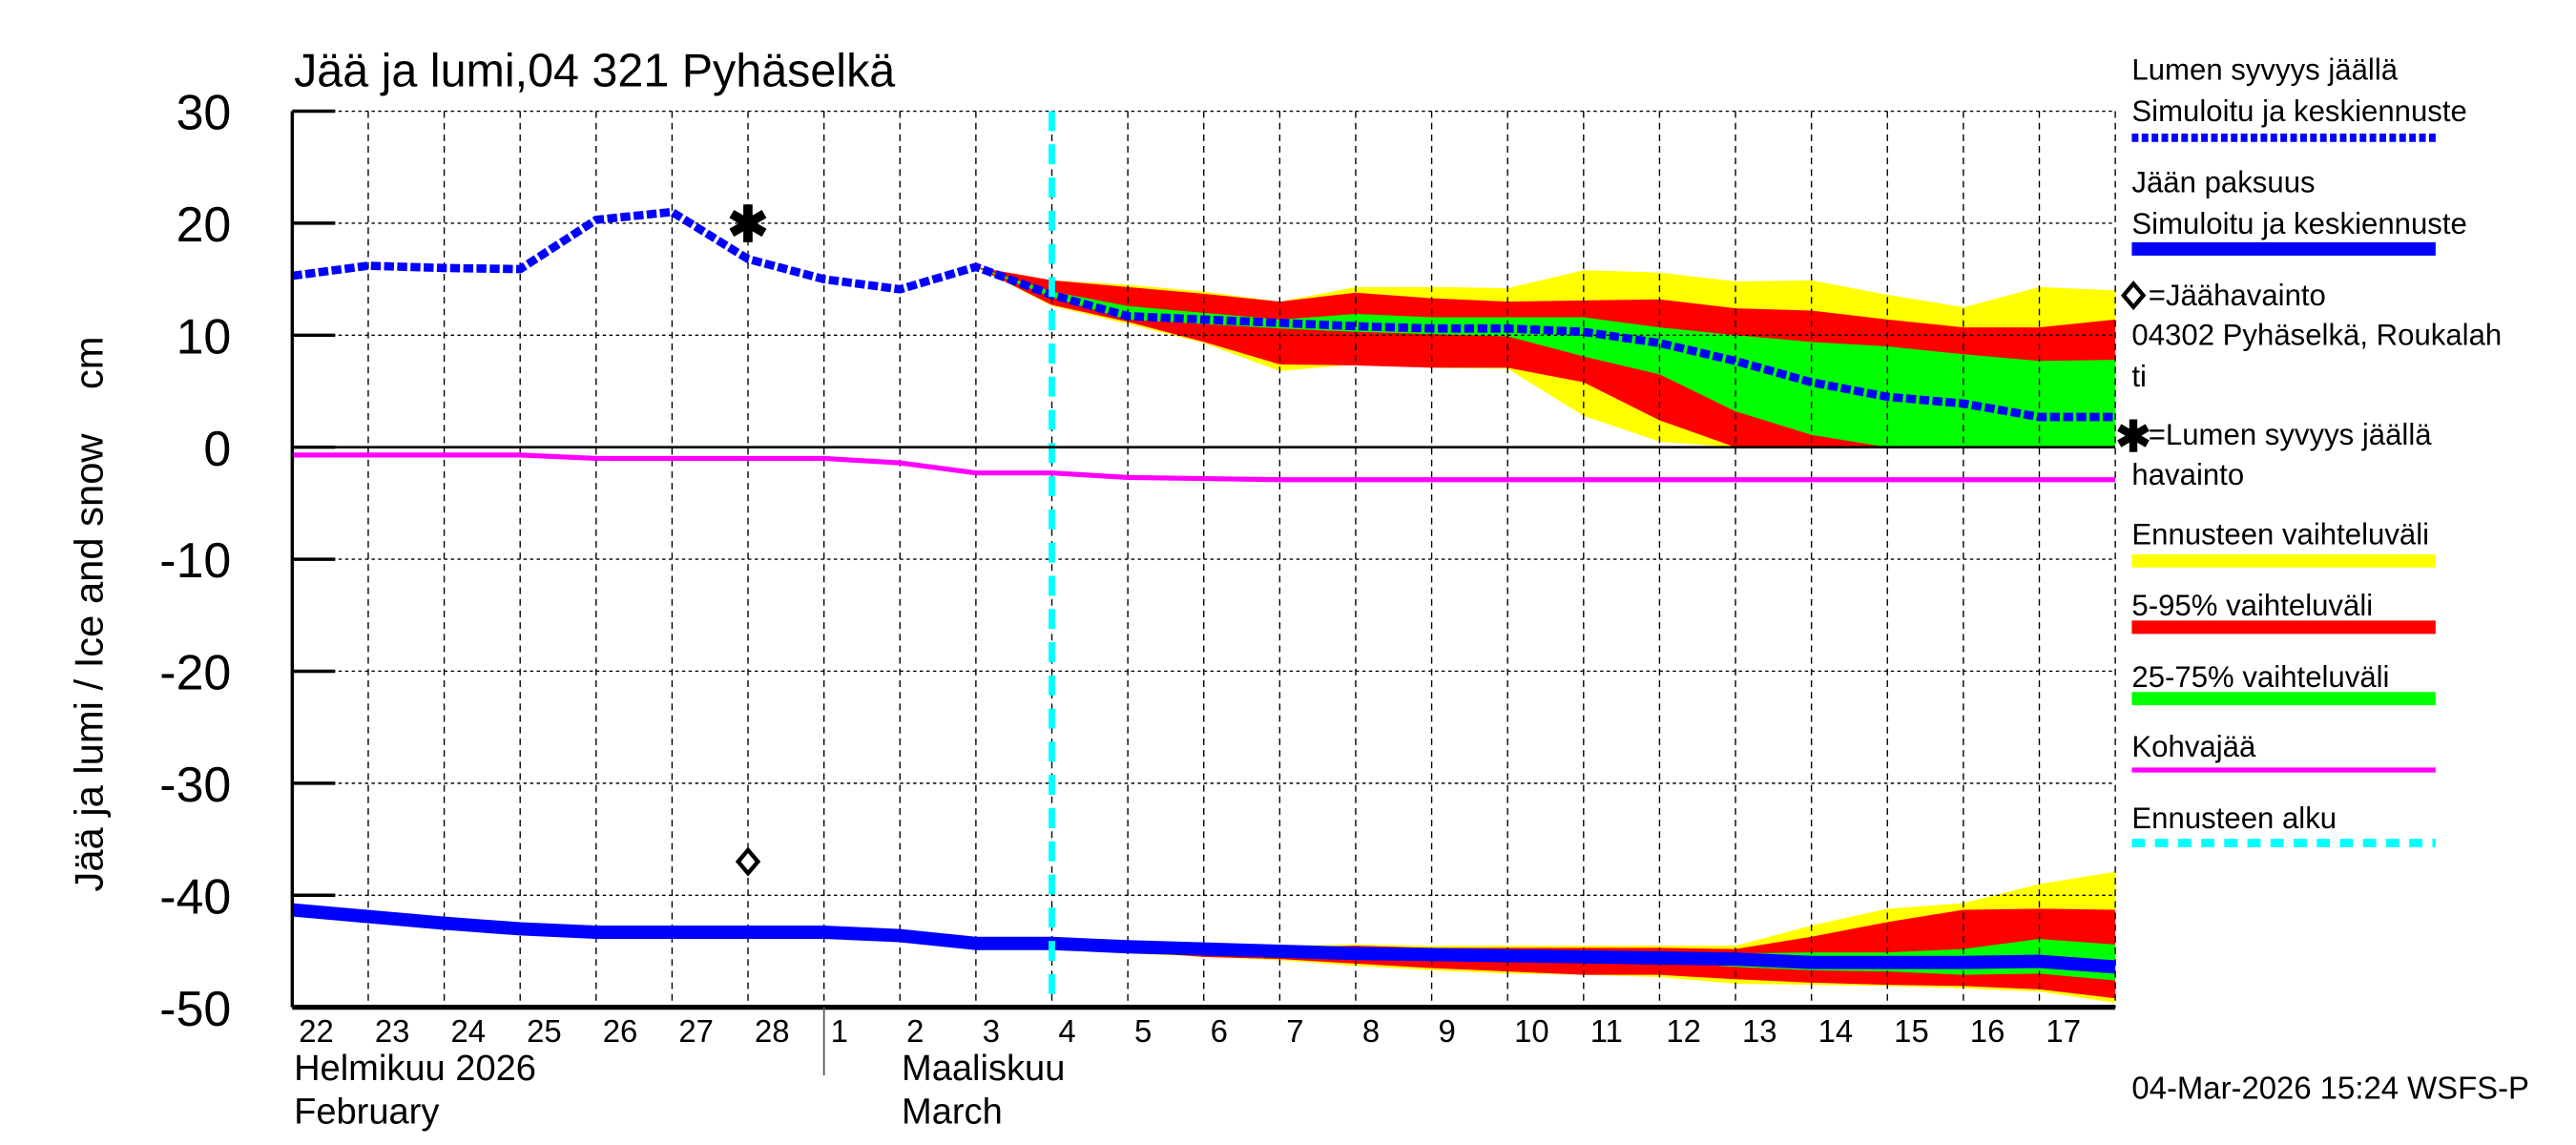 The height and width of the screenshot is (1145, 2576). Describe the element at coordinates (620, 1031) in the screenshot. I see `x-tick-label: 26` at that location.